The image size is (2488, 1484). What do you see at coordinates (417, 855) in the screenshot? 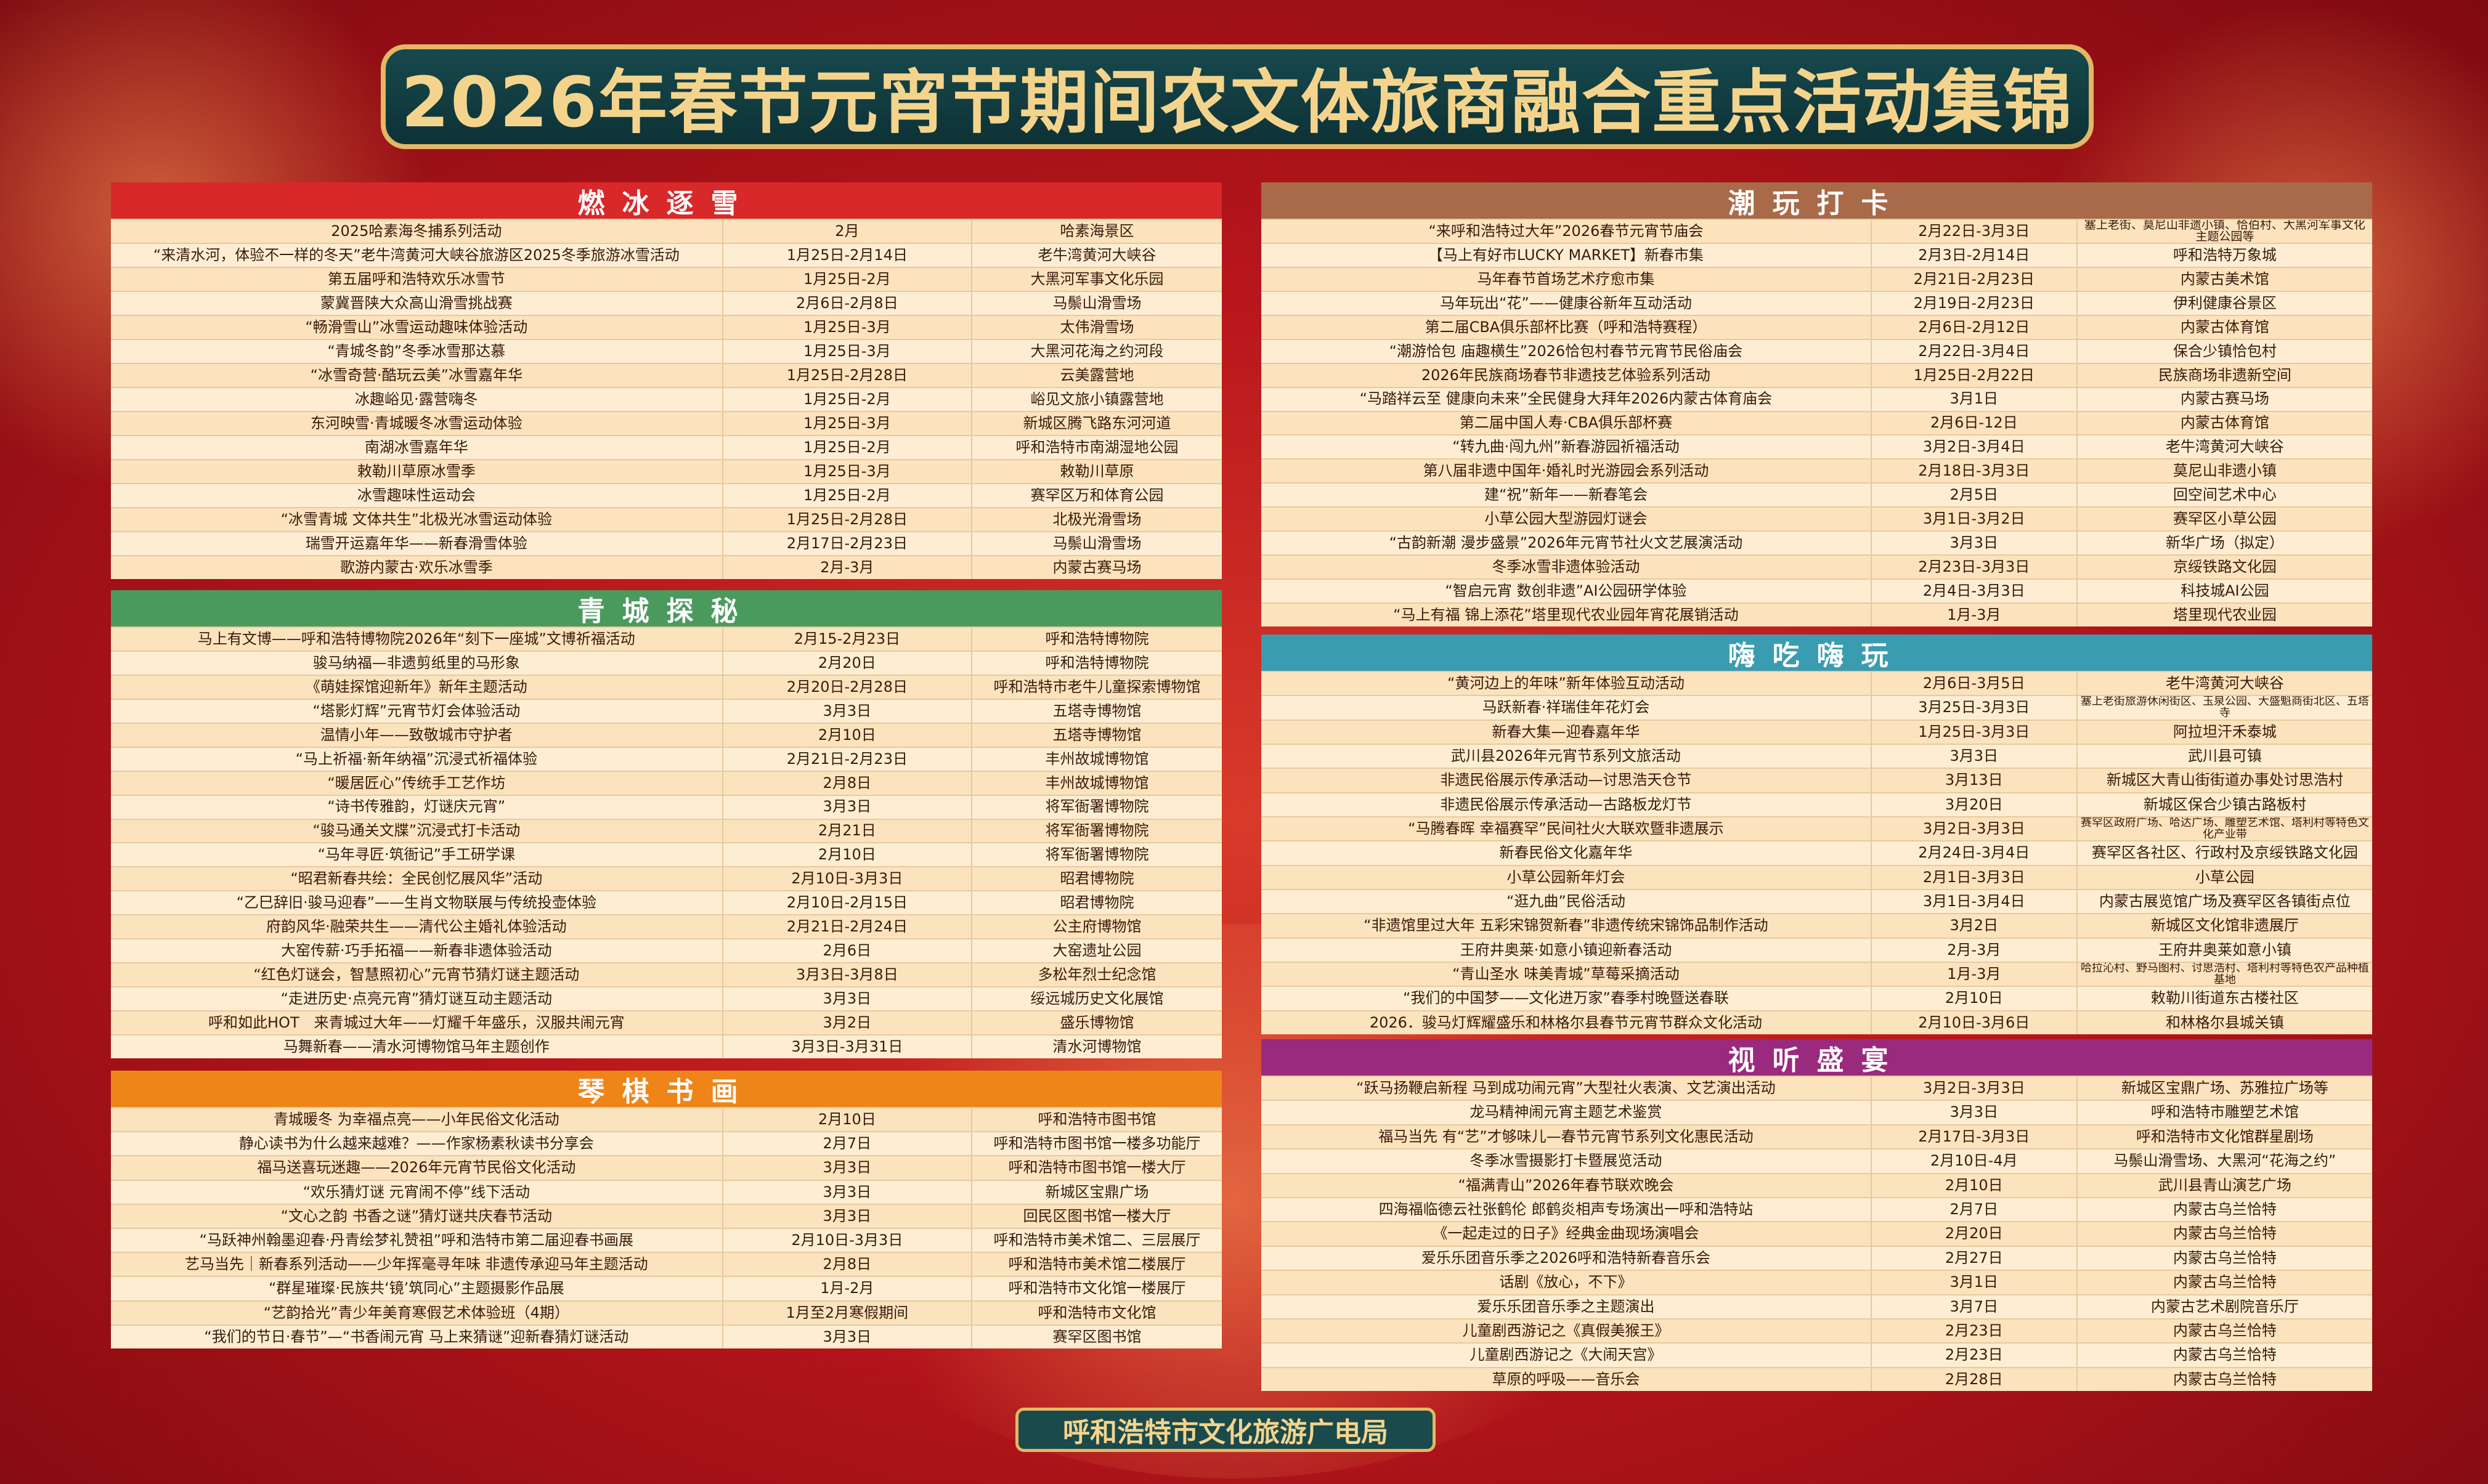
I see `table-cell: “马年寻匠·筑衙记”手工研学课` at bounding box center [417, 855].